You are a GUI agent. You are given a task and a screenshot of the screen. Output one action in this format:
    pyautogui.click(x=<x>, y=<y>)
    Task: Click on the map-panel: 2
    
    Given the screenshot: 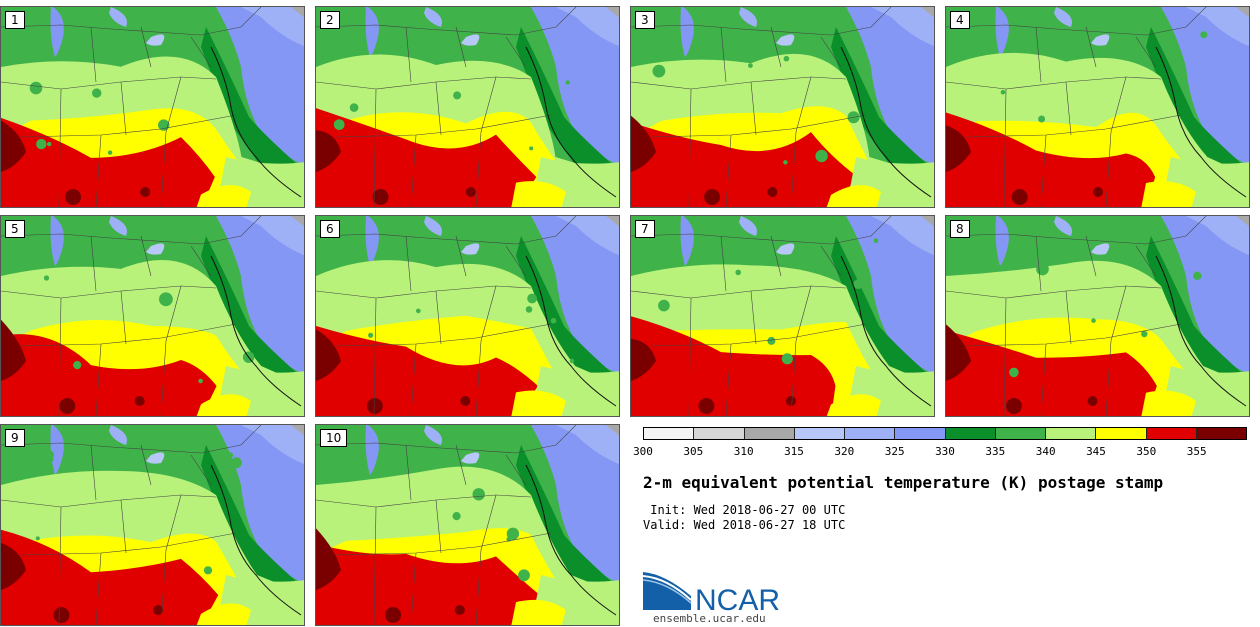 What is the action you would take?
    pyautogui.click(x=467, y=107)
    